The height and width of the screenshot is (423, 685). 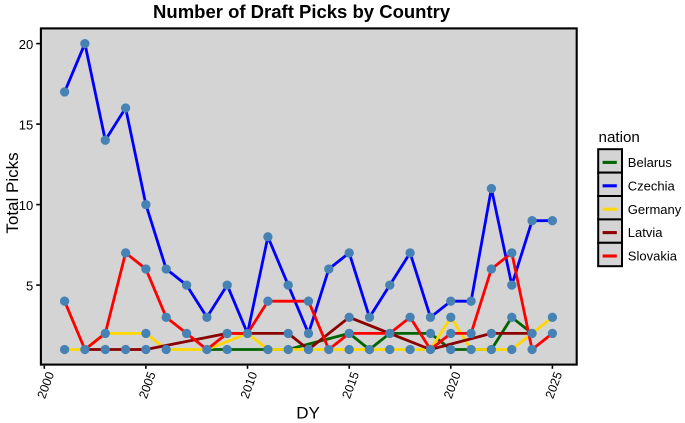 What do you see at coordinates (645, 232) in the screenshot?
I see `svg-text: Latvia` at bounding box center [645, 232].